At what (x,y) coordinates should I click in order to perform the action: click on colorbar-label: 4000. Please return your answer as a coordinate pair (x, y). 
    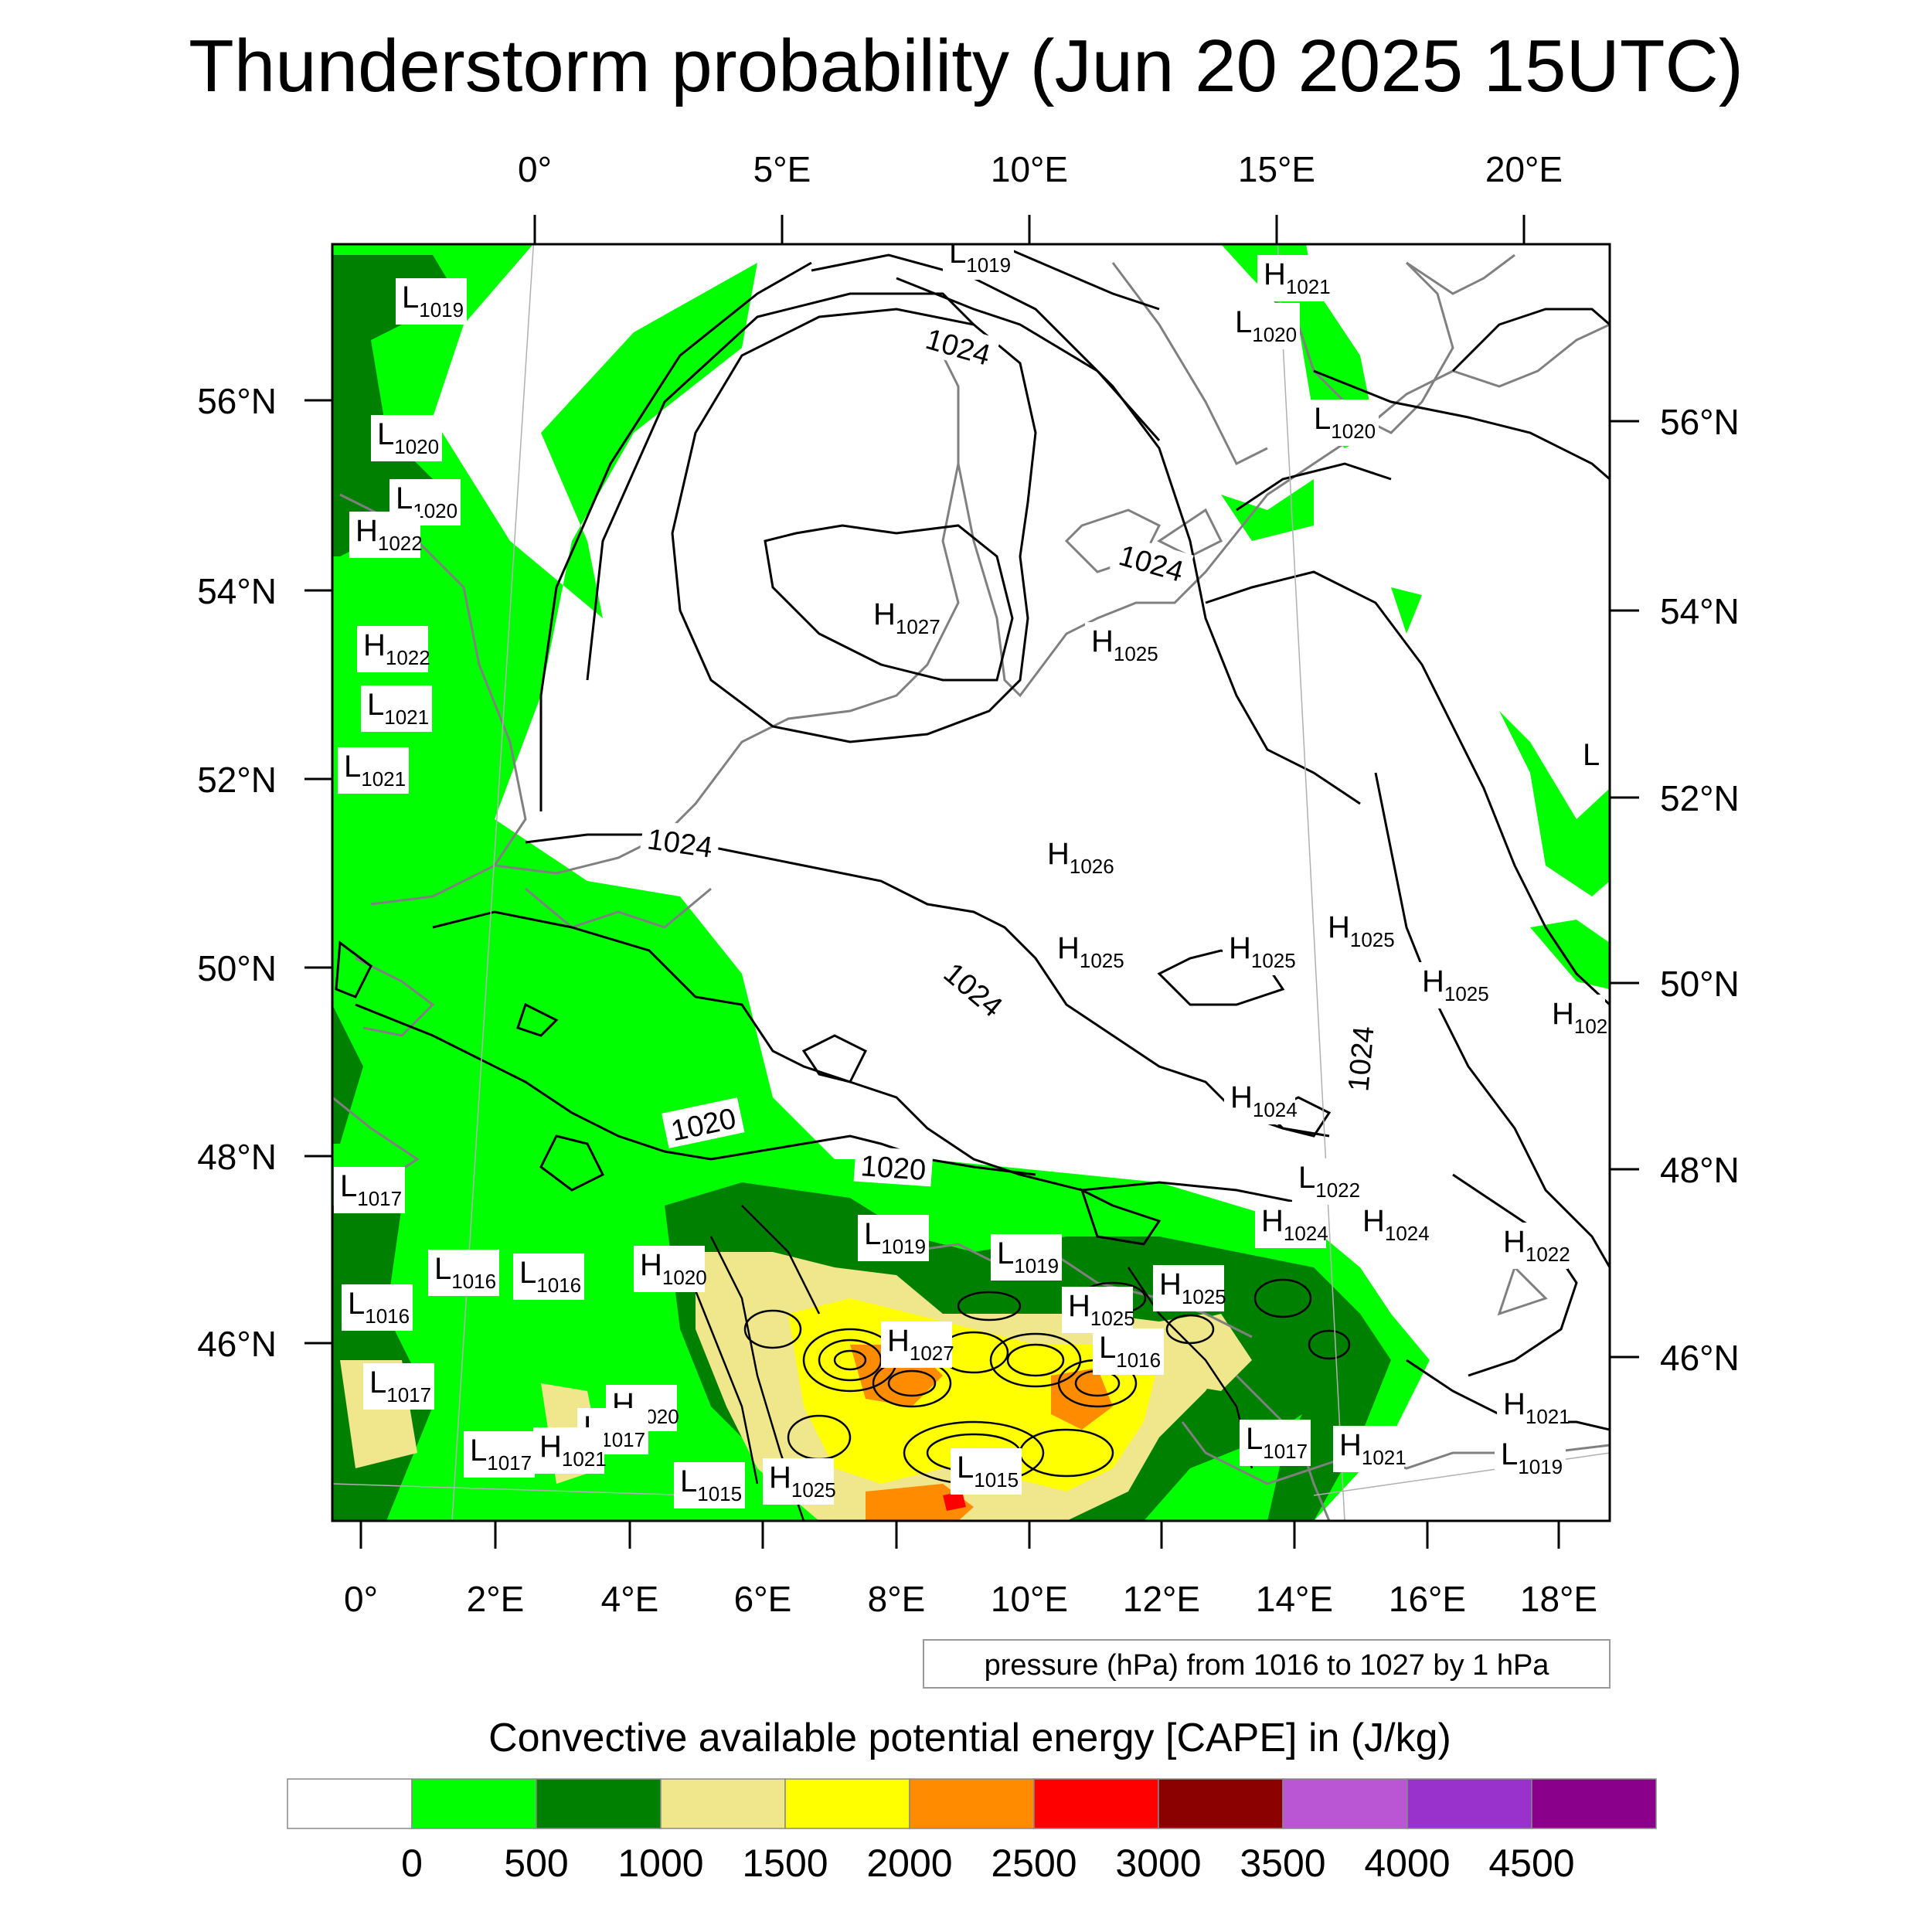
    Looking at the image, I should click on (1407, 1864).